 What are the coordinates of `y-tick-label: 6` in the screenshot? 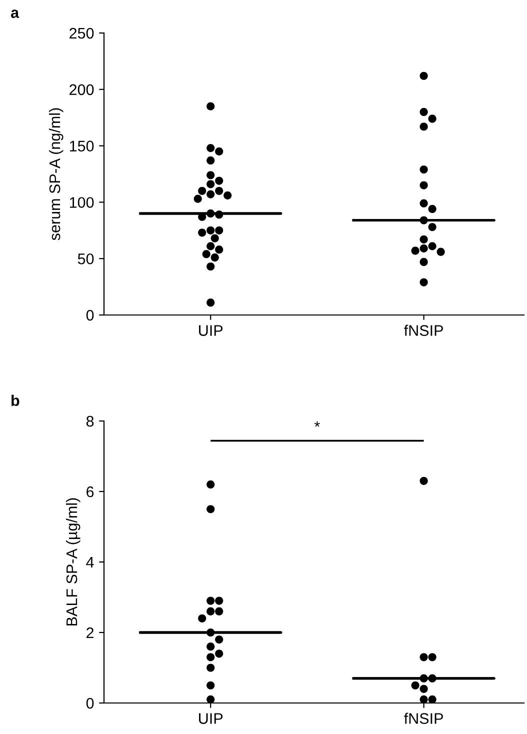 It's located at (90, 492).